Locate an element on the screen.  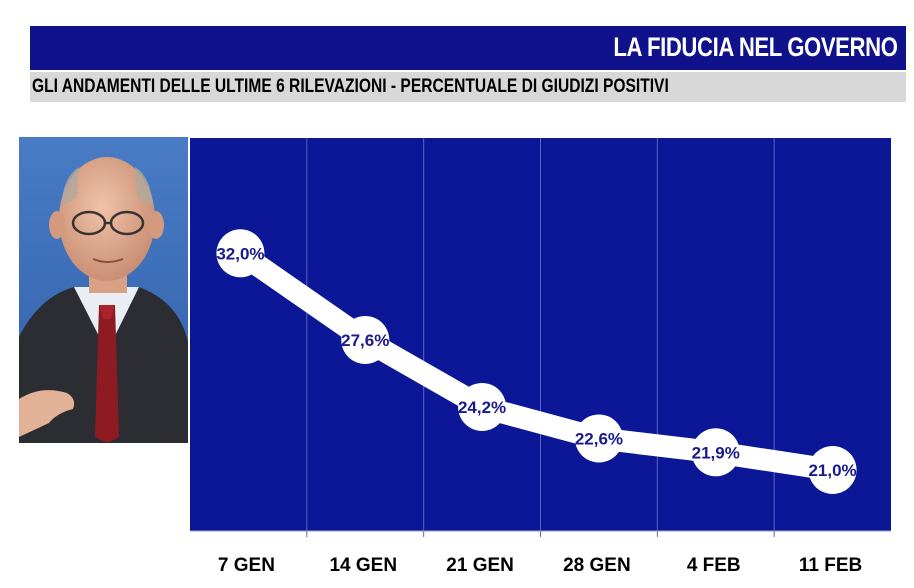
data-label: 27,6% is located at coordinates (365, 340).